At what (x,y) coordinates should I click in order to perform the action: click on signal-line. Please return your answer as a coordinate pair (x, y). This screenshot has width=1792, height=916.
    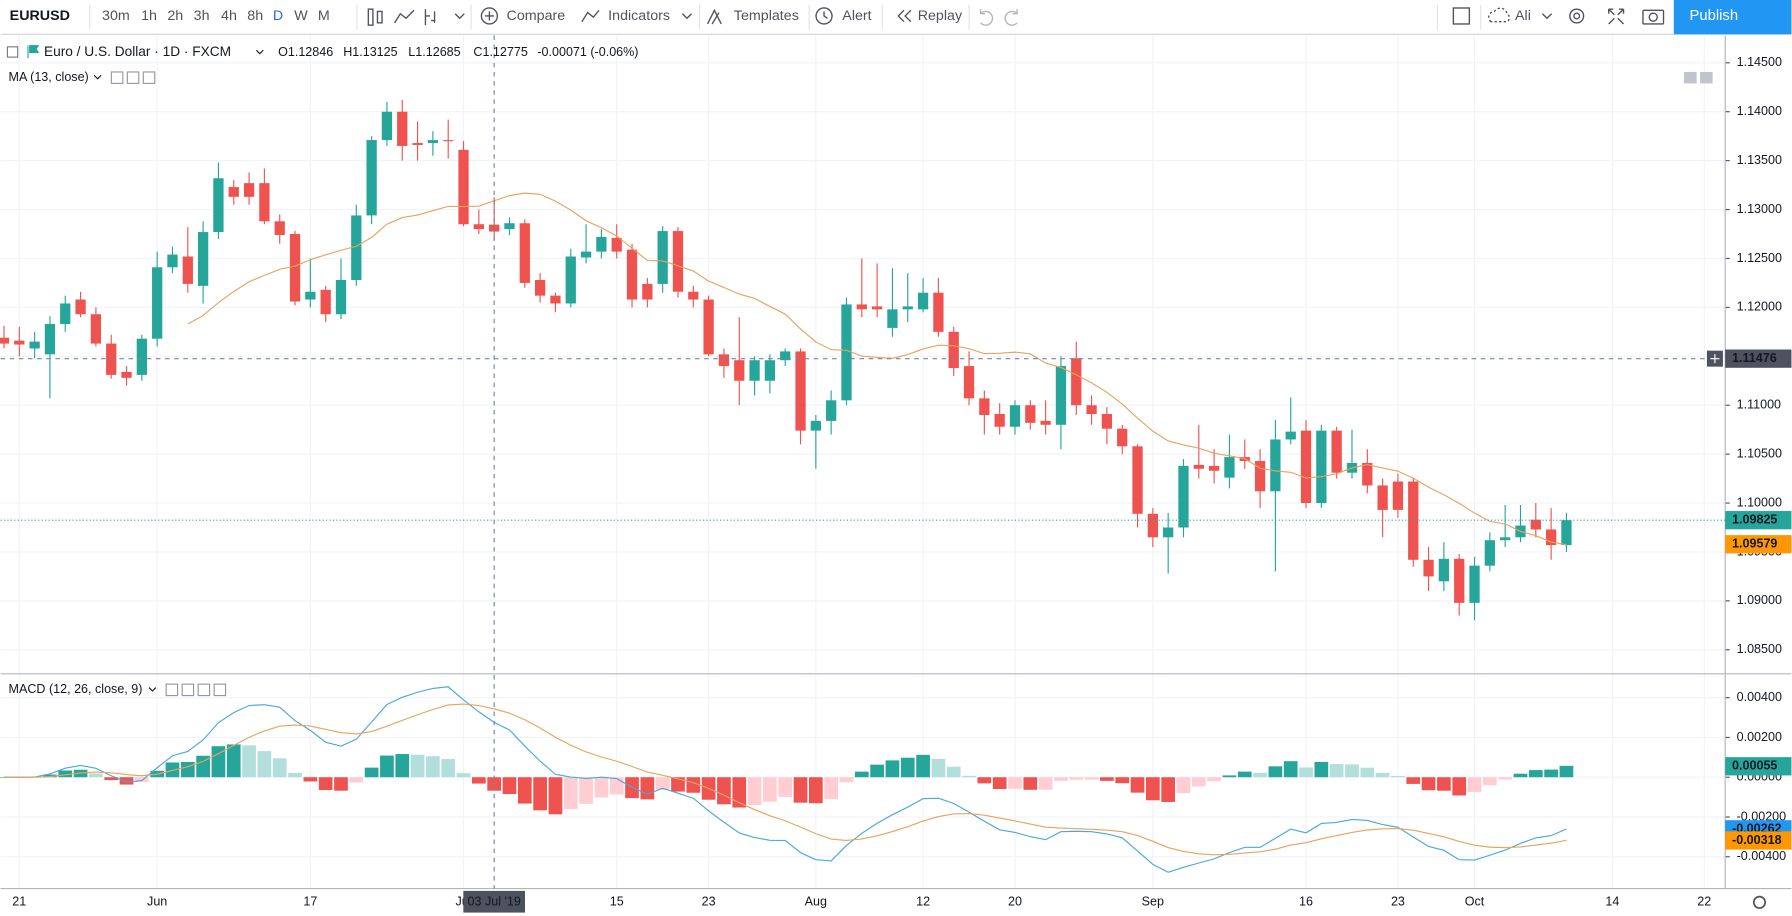
    Looking at the image, I should click on (785, 779).